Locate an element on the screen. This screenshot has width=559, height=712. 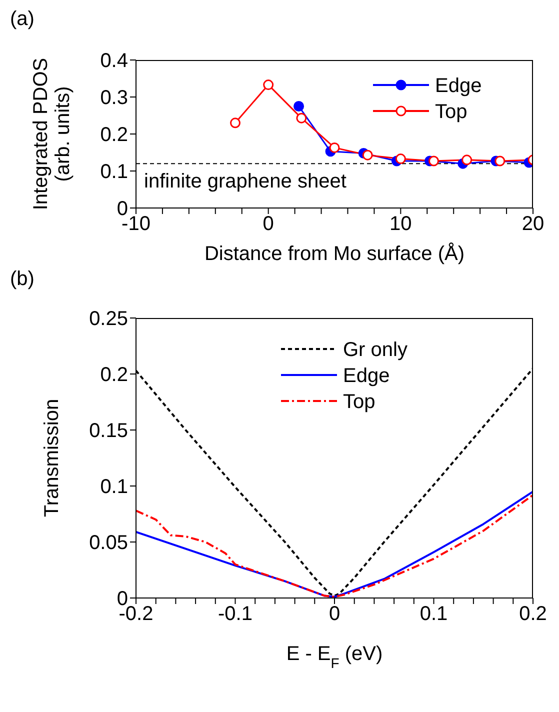
x-tick-label: 20 is located at coordinates (533, 224).